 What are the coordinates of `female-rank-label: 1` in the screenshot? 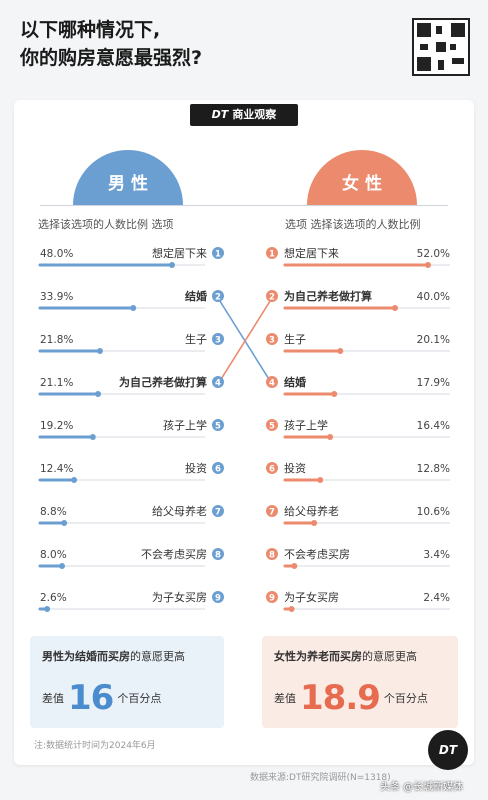 It's located at (272, 255).